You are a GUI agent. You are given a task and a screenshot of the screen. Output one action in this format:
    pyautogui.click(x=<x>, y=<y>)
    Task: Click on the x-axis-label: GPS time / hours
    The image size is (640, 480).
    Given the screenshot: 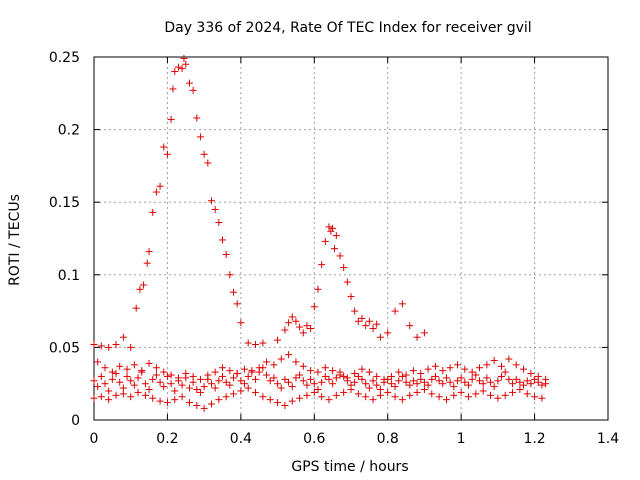 What is the action you would take?
    pyautogui.click(x=349, y=467)
    